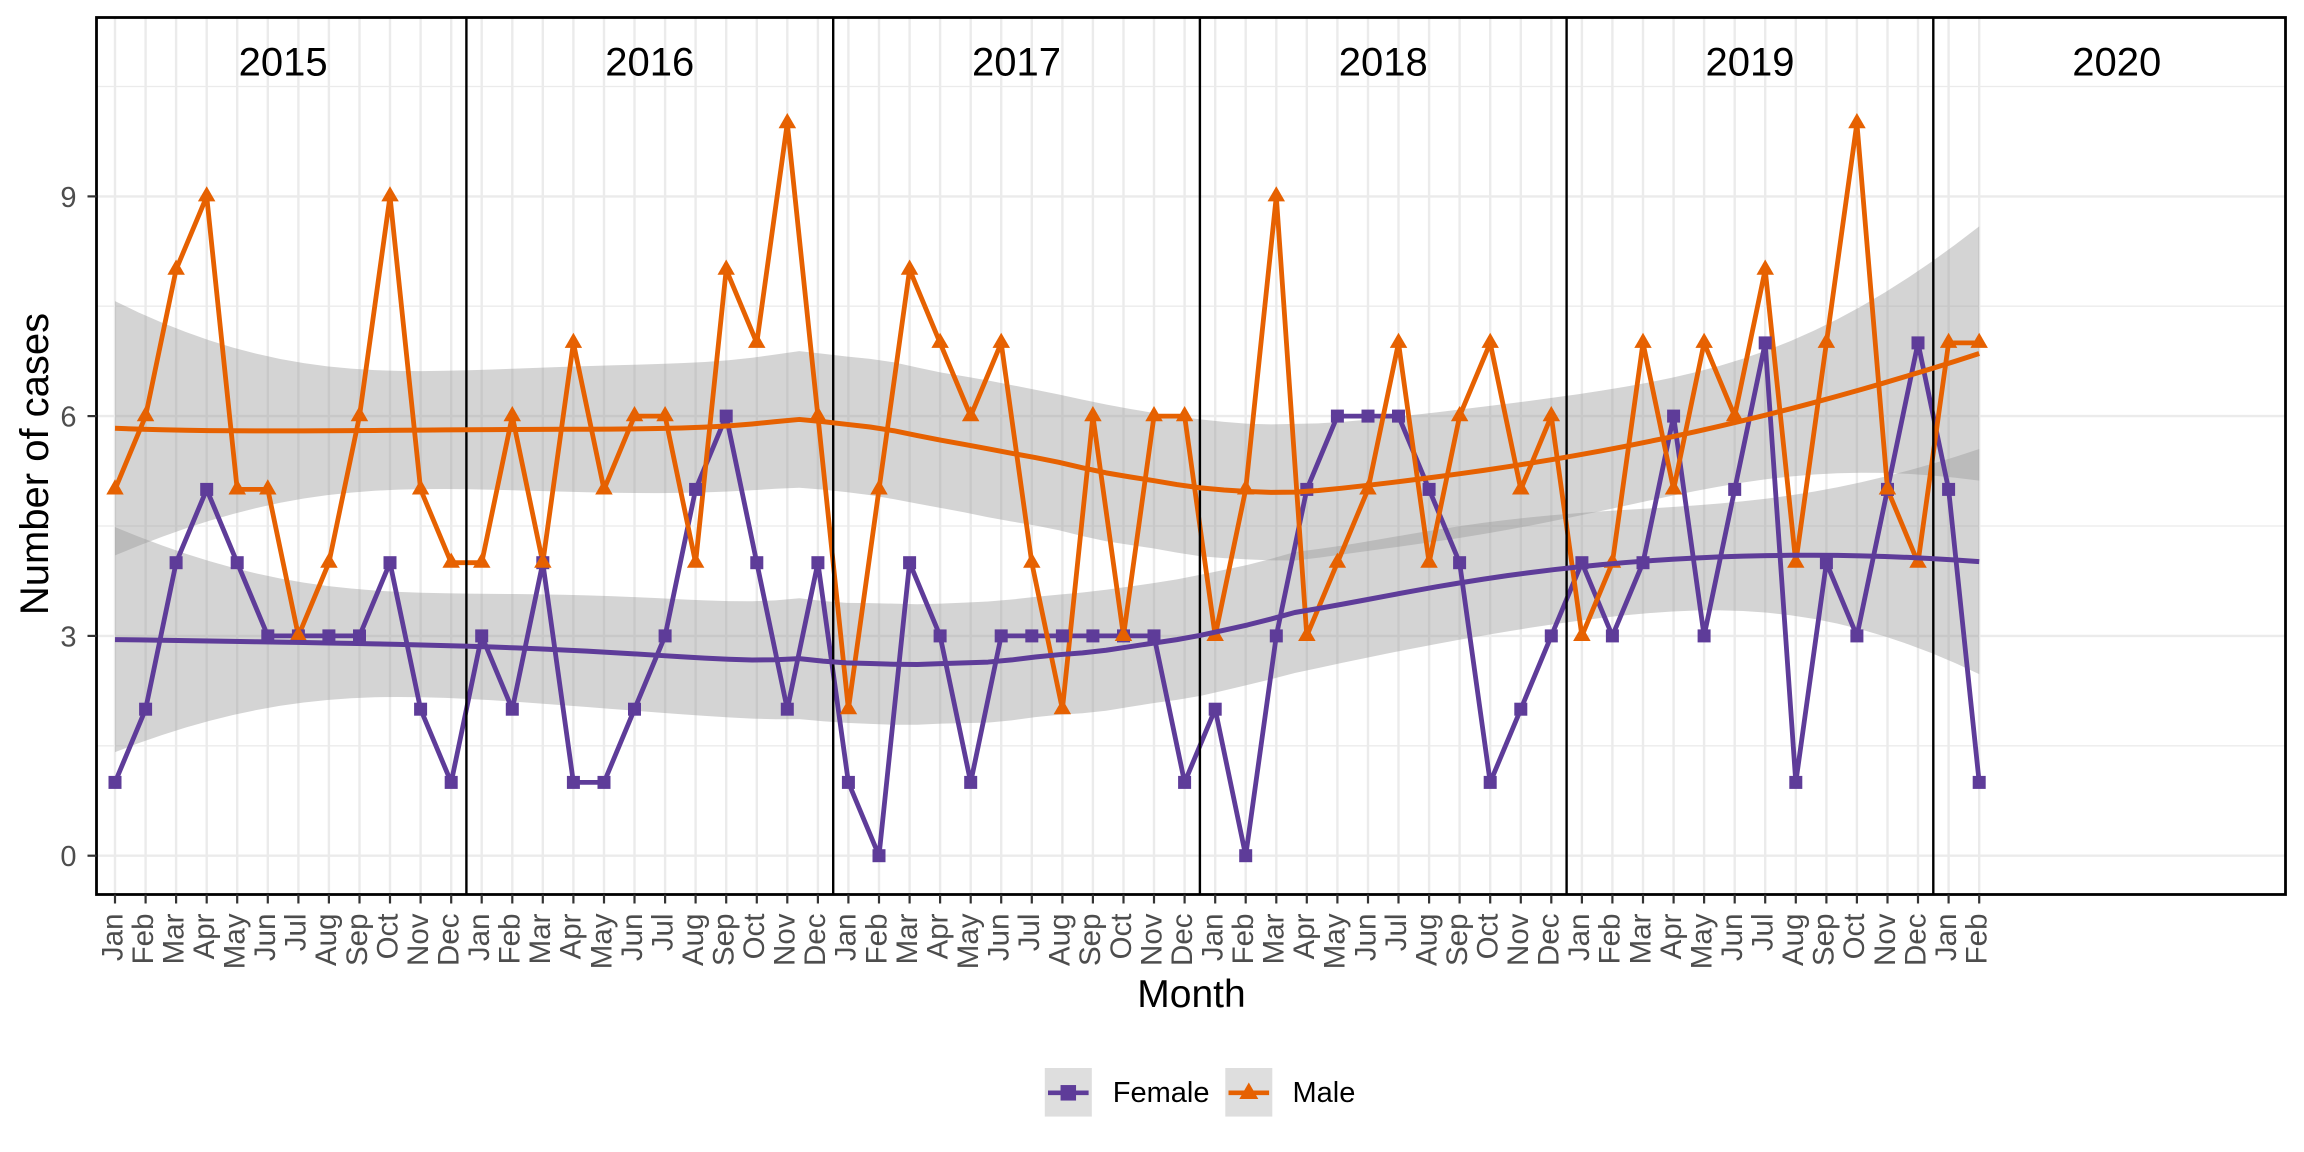 The image size is (2304, 1152). What do you see at coordinates (2116, 63) in the screenshot?
I see `svg-text: 2020` at bounding box center [2116, 63].